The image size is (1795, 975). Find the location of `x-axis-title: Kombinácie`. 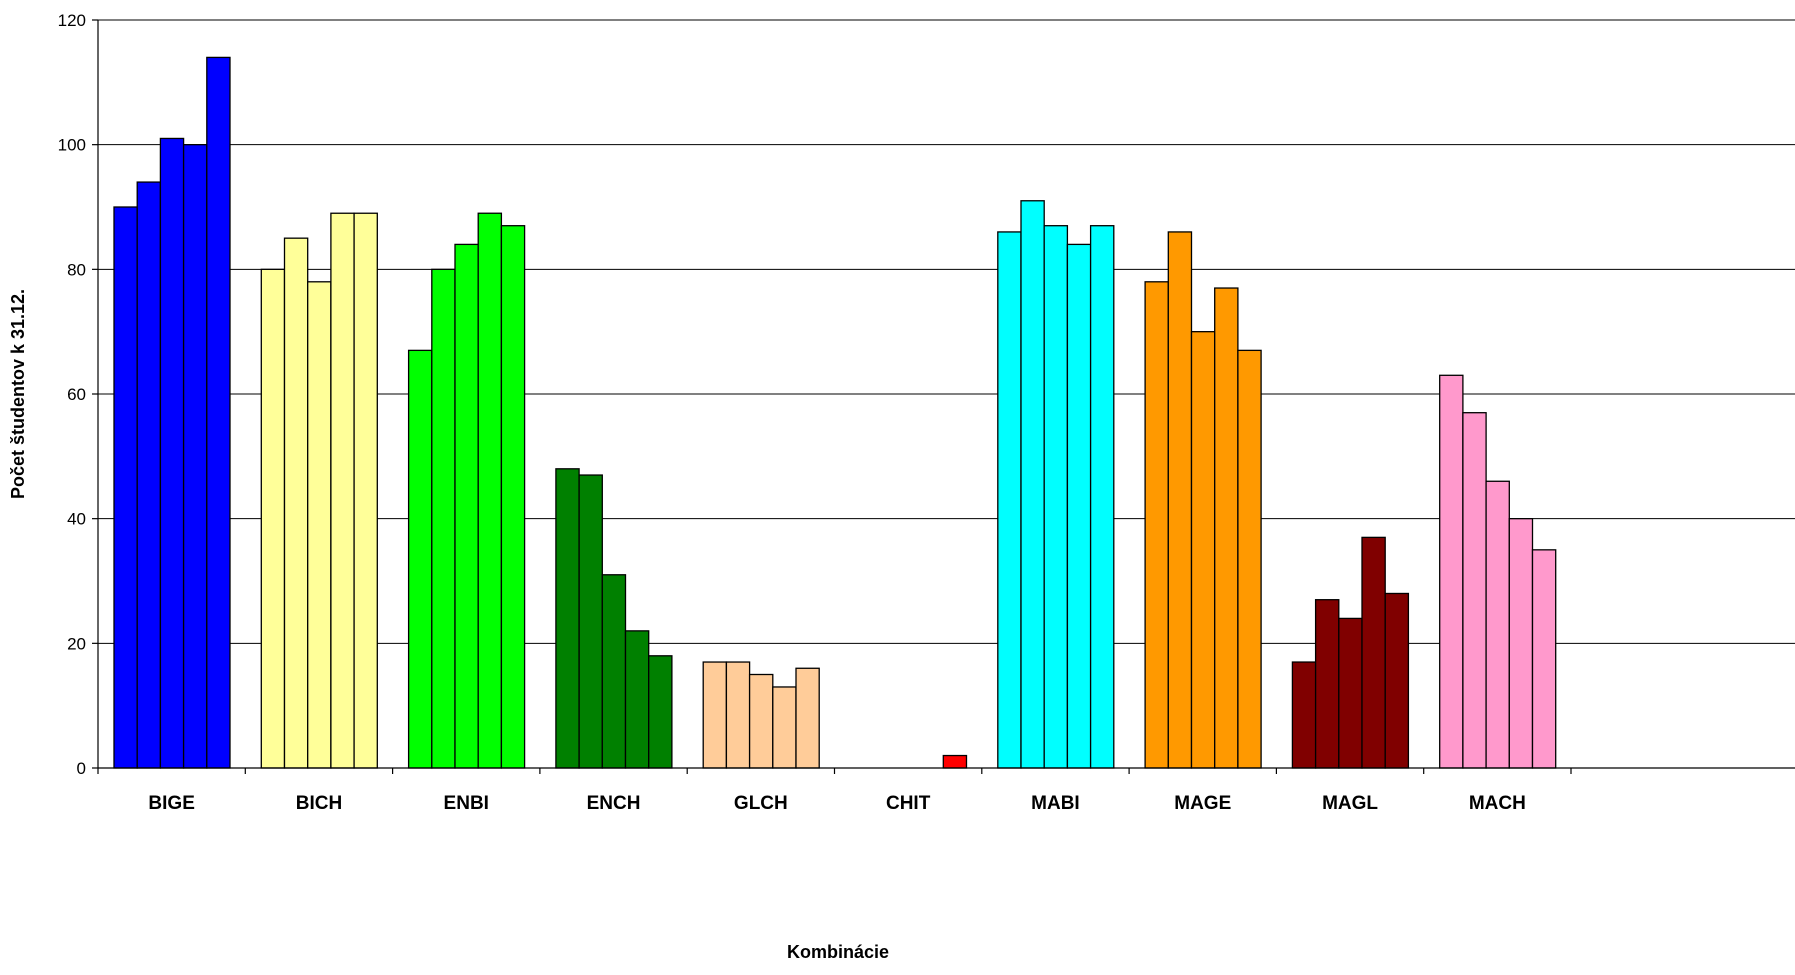

x-axis-title: Kombinácie is located at coordinates (838, 952).